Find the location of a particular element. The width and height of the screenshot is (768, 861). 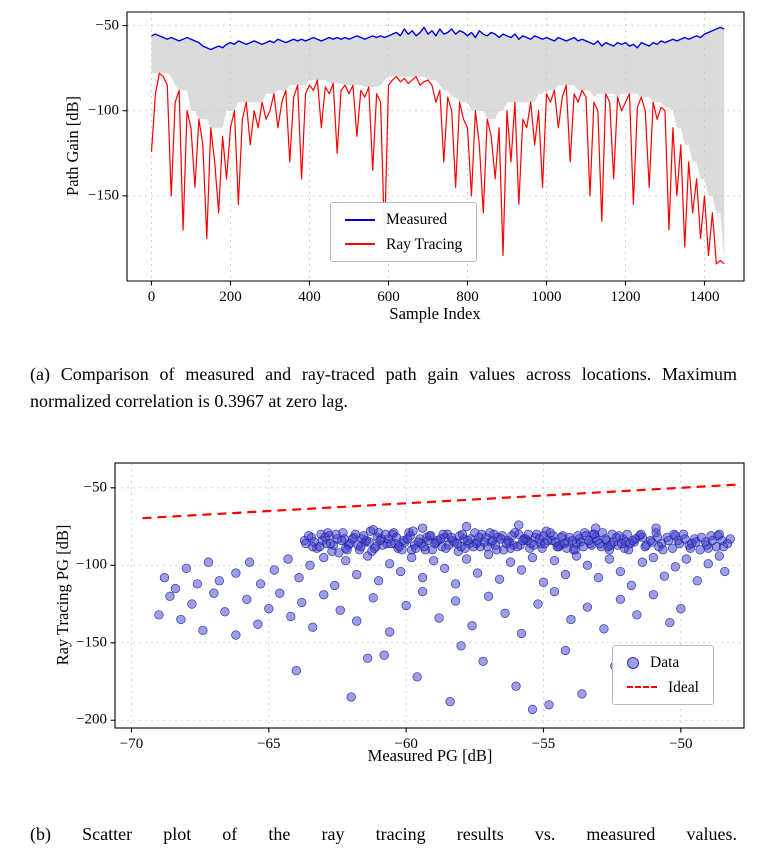

legend-item-ray-tracing: Ray Tracing is located at coordinates (404, 244).